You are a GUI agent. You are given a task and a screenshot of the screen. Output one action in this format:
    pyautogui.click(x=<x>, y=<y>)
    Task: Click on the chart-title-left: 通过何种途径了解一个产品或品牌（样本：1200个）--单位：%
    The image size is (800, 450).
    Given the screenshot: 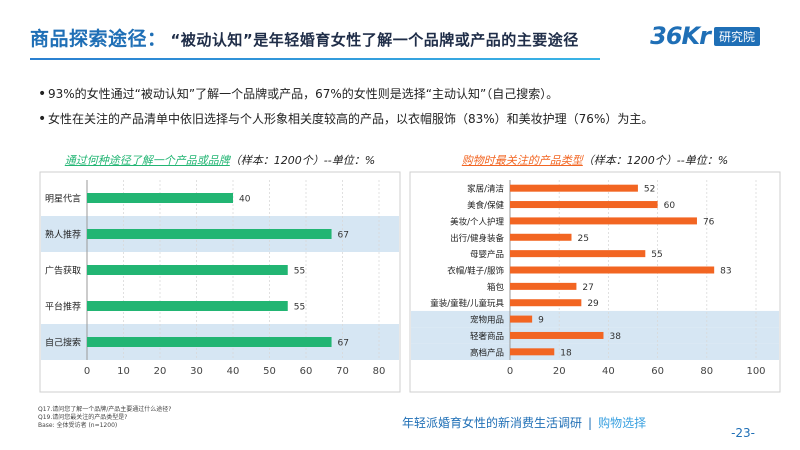 What is the action you would take?
    pyautogui.click(x=220, y=160)
    